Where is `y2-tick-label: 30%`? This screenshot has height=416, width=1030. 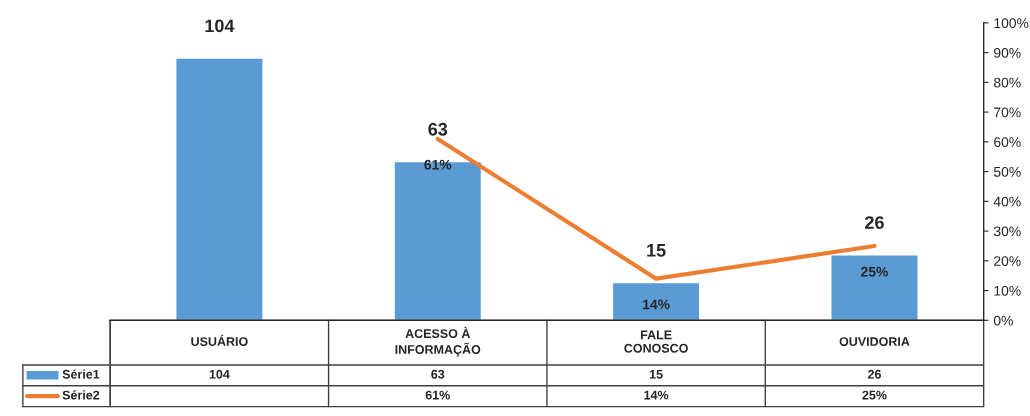
y2-tick-label: 30% is located at coordinates (1007, 231).